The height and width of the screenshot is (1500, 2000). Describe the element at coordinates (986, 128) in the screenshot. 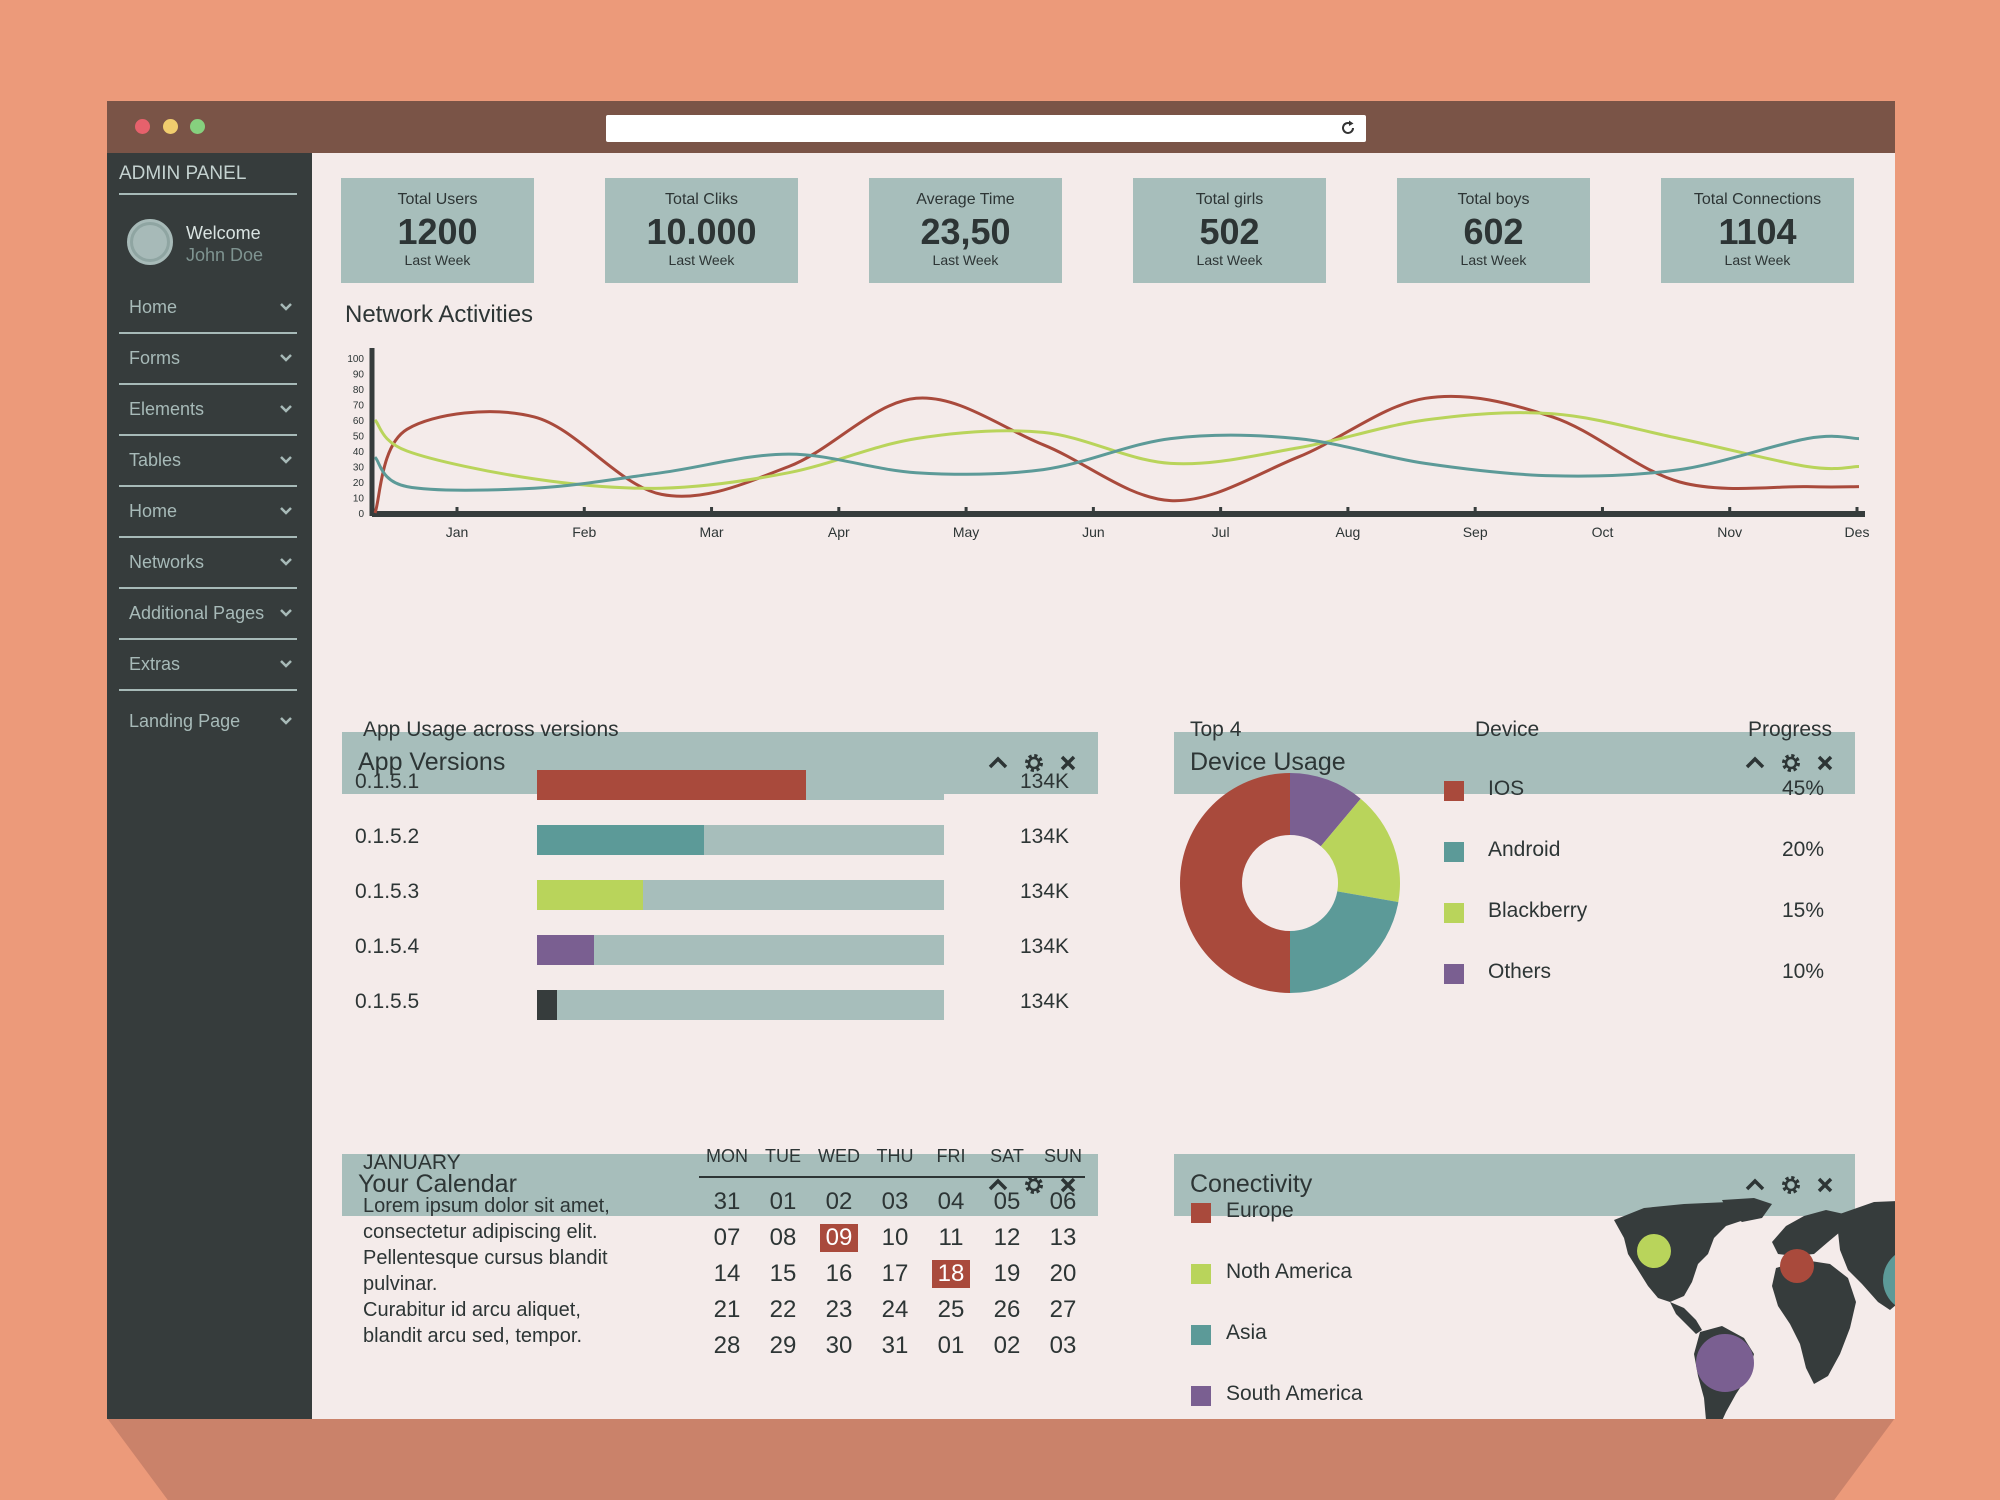

I see `address-bar` at that location.